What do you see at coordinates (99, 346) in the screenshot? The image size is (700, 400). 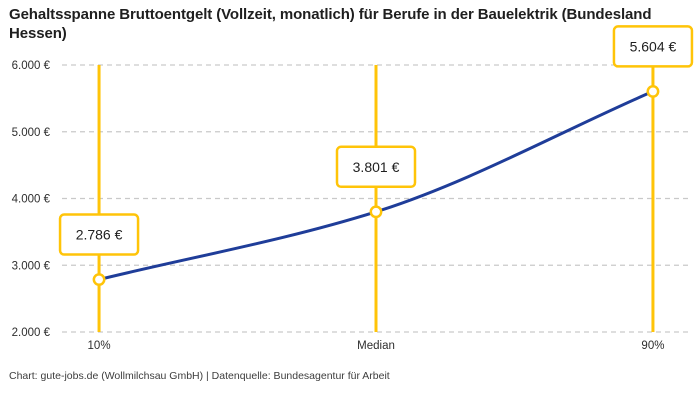 I see `x-axis-category-label: 10%` at bounding box center [99, 346].